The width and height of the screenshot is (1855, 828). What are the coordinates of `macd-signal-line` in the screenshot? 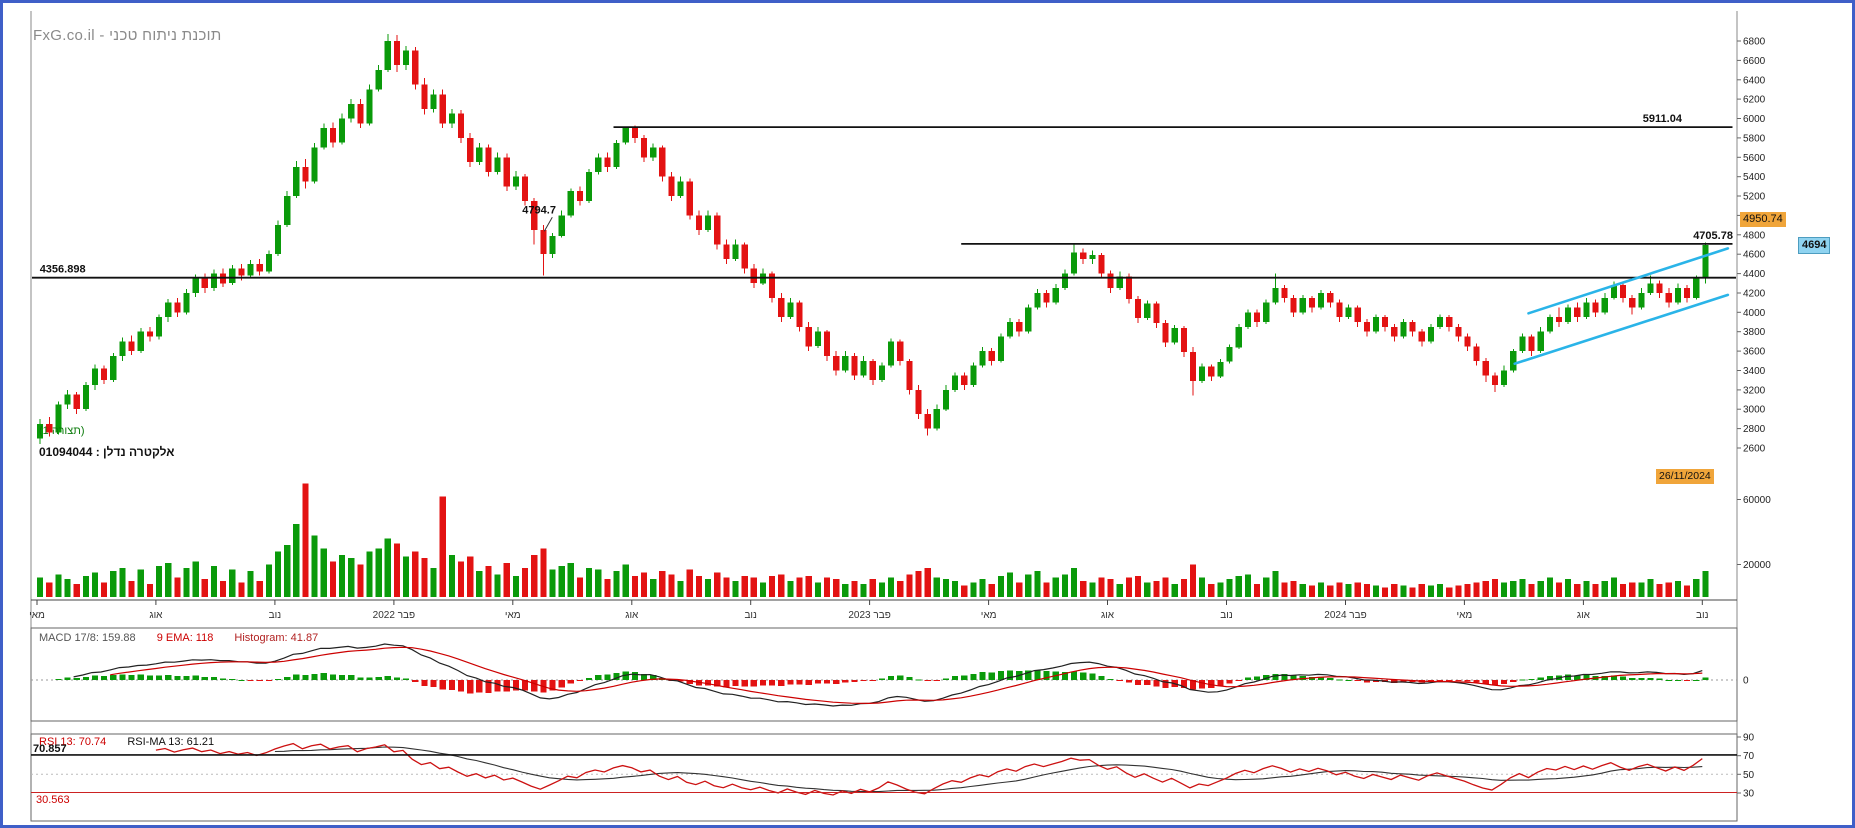 It's located at (906, 675).